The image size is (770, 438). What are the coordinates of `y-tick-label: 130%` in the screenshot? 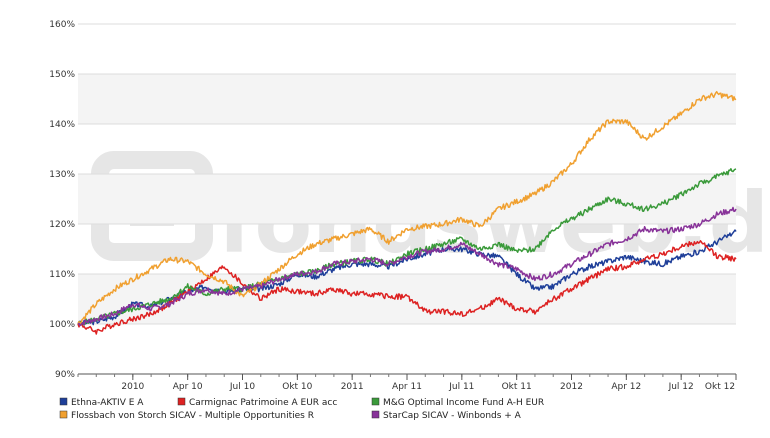 It's located at (62, 175).